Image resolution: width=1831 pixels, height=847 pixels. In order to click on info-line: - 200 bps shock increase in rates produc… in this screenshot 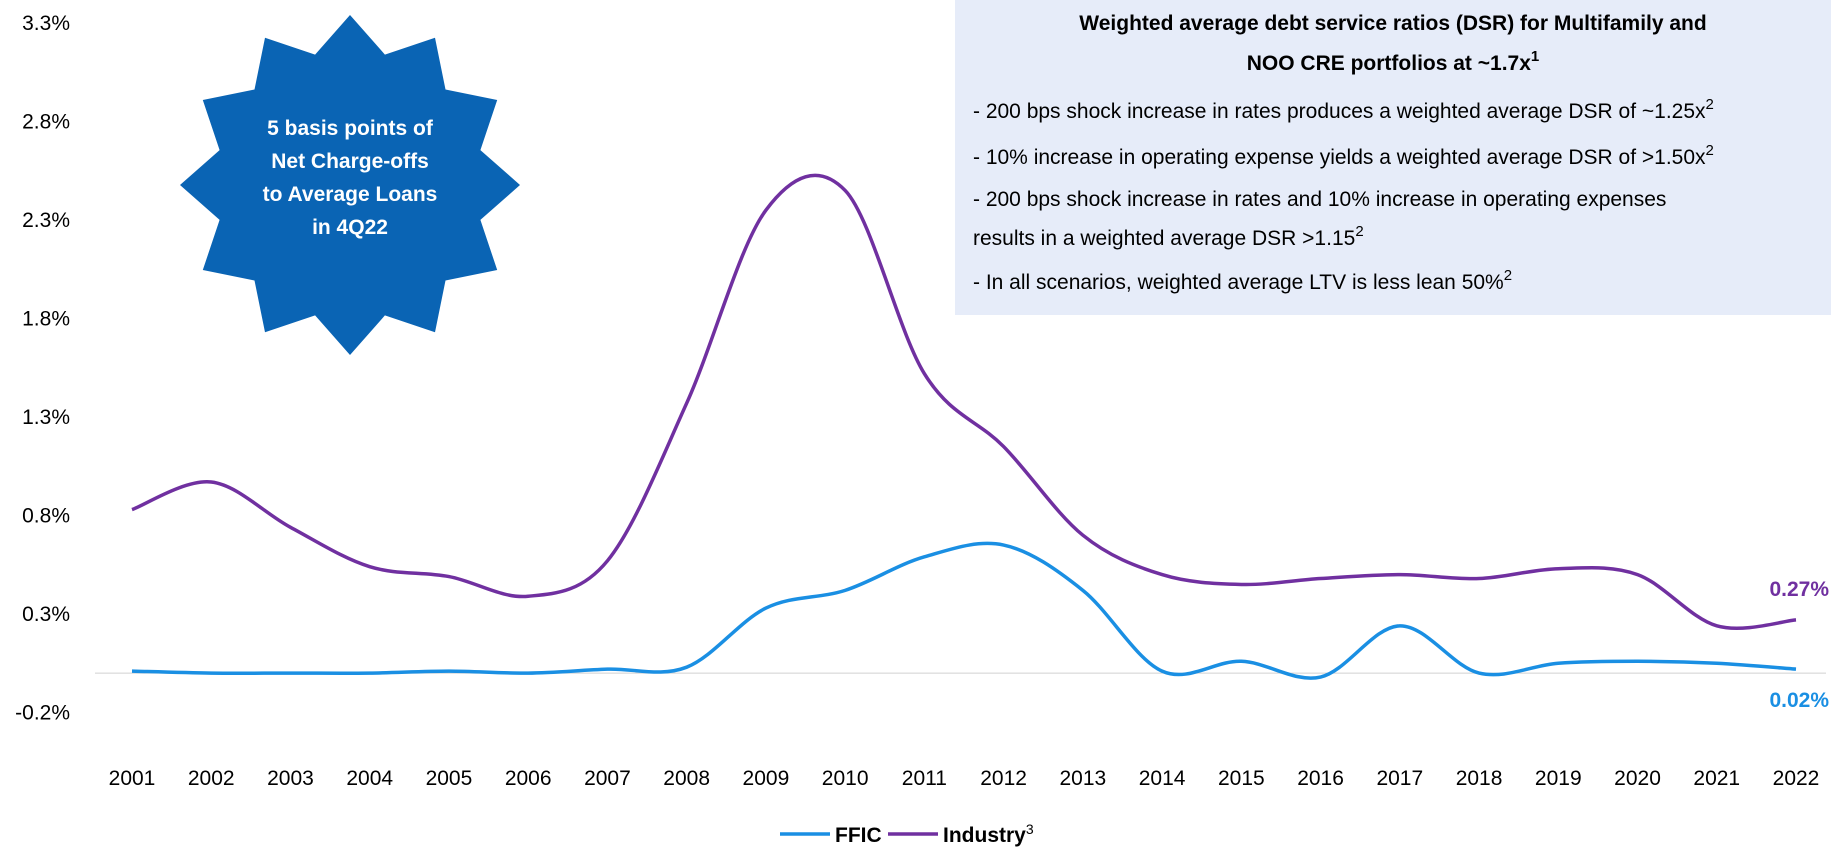, I will do `click(1339, 111)`.